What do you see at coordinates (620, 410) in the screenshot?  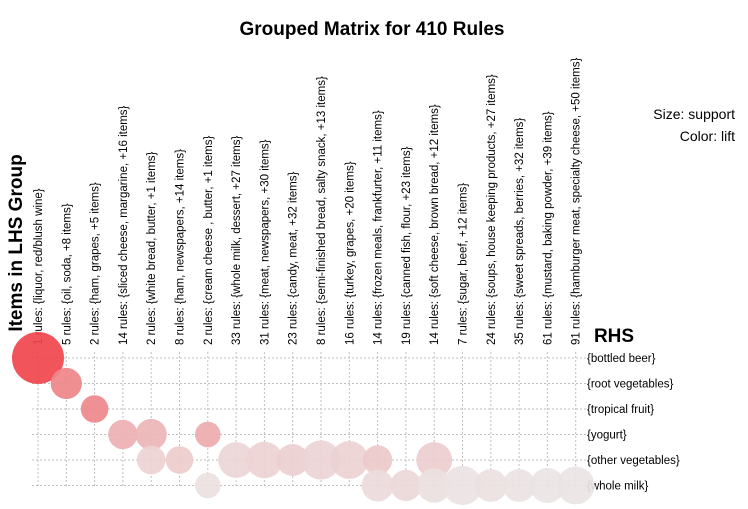 I see `rhs-item-label: {tropical fruit}` at bounding box center [620, 410].